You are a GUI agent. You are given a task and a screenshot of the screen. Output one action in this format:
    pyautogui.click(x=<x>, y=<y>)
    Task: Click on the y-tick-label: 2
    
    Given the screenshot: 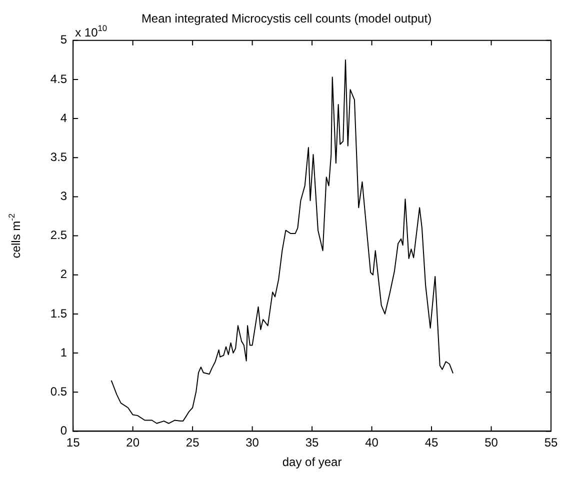 What is the action you would take?
    pyautogui.click(x=64, y=274)
    